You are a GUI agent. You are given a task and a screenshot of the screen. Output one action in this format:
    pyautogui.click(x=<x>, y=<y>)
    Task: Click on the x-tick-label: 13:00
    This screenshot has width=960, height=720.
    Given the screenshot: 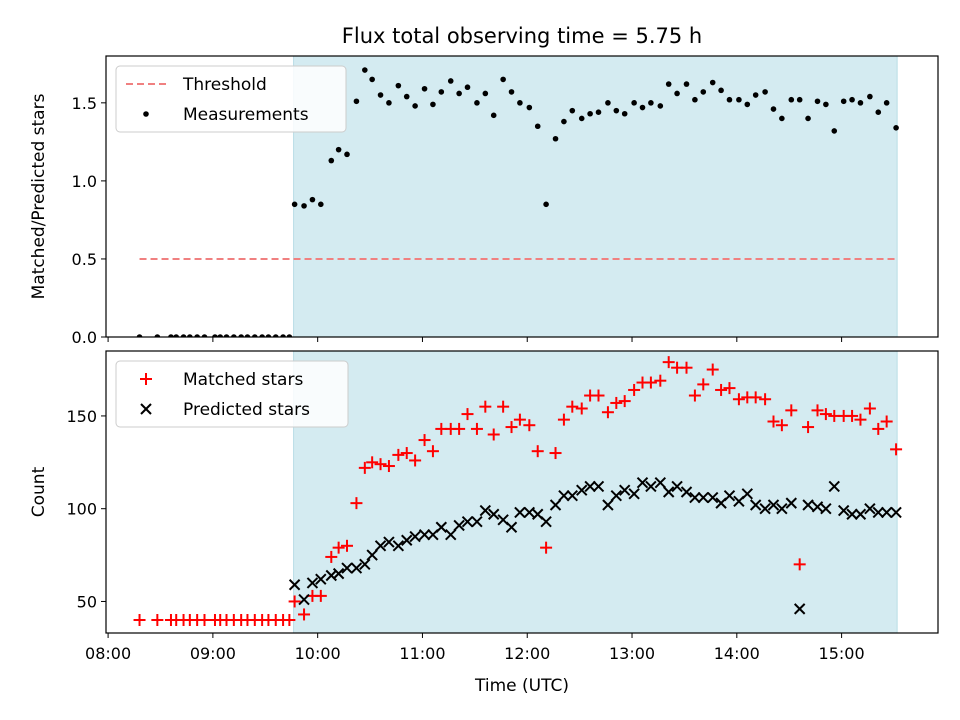 What is the action you would take?
    pyautogui.click(x=632, y=653)
    